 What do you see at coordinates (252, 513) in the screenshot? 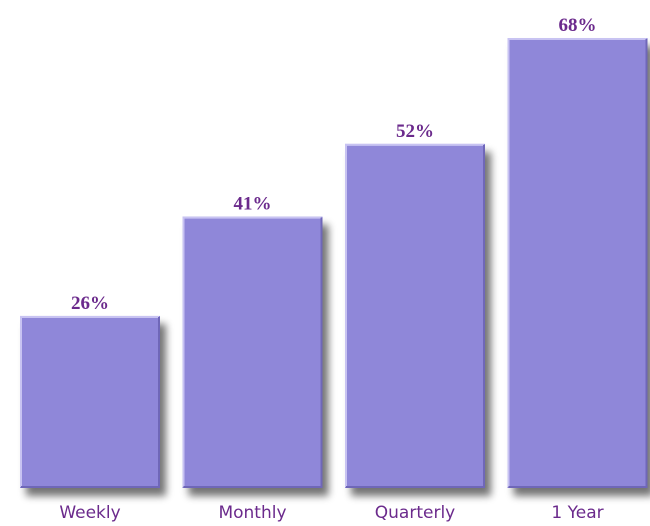
I see `x-tick-label: Monthly` at bounding box center [252, 513].